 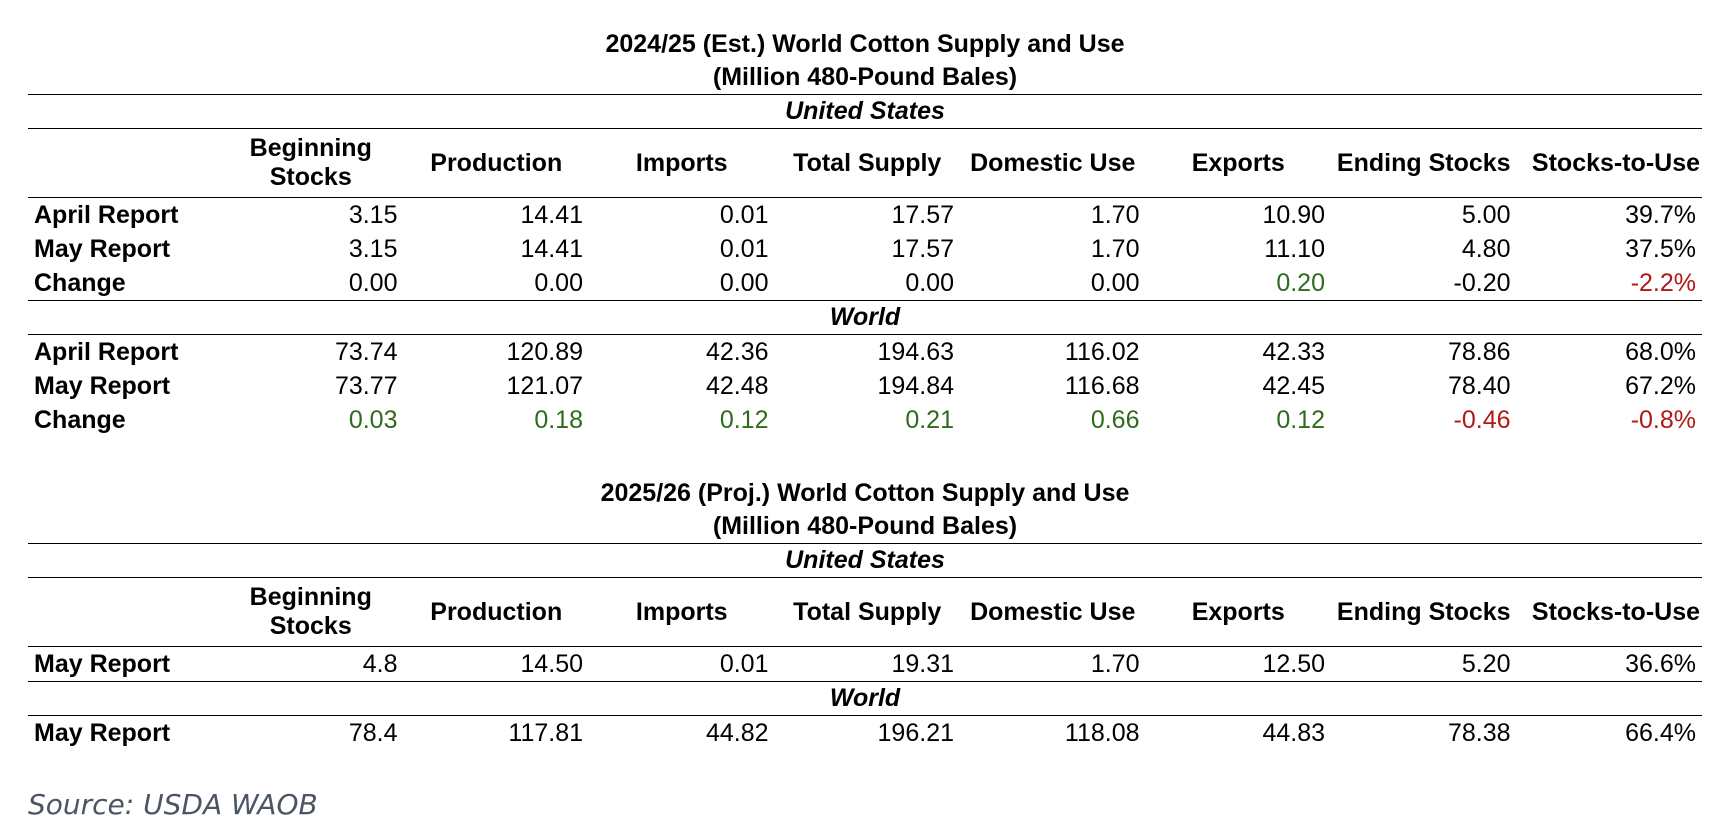 What do you see at coordinates (551, 664) in the screenshot?
I see `cell-value: 14.50` at bounding box center [551, 664].